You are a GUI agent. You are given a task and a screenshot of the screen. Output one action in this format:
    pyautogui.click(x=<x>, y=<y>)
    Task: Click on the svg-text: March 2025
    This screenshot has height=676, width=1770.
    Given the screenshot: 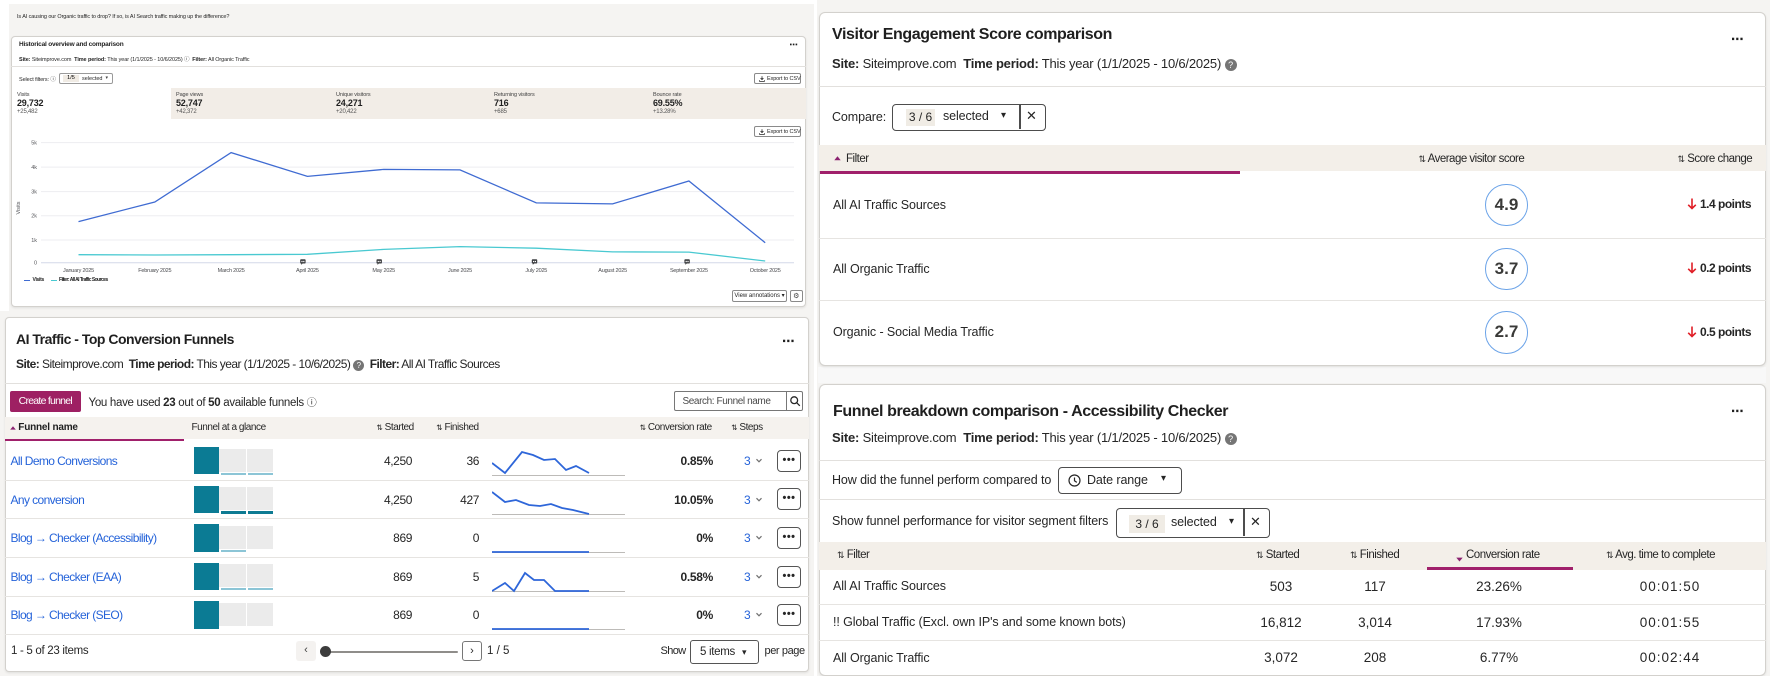 What is the action you would take?
    pyautogui.click(x=231, y=271)
    